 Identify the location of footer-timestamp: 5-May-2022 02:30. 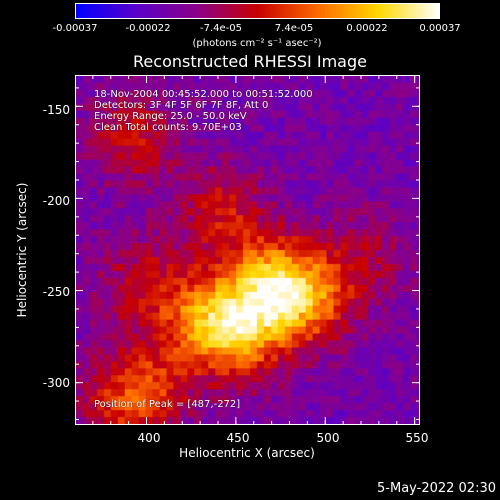
(436, 488).